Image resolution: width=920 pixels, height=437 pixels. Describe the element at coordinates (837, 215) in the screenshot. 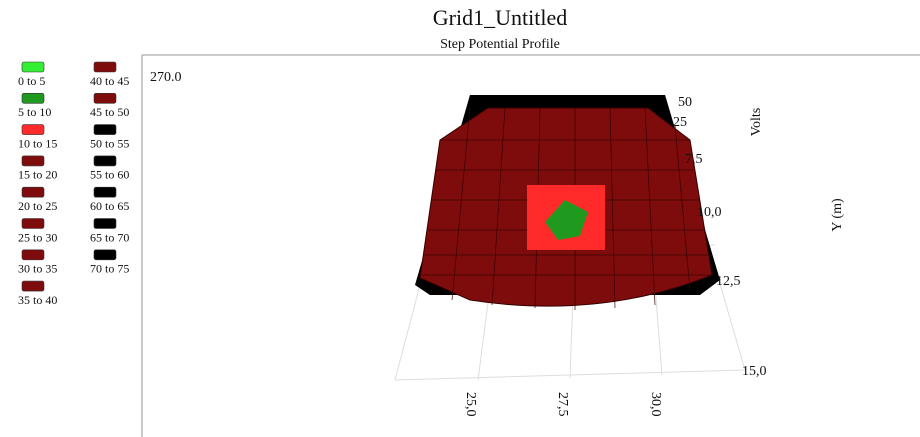

I see `y-axis-label: Y (m)` at that location.